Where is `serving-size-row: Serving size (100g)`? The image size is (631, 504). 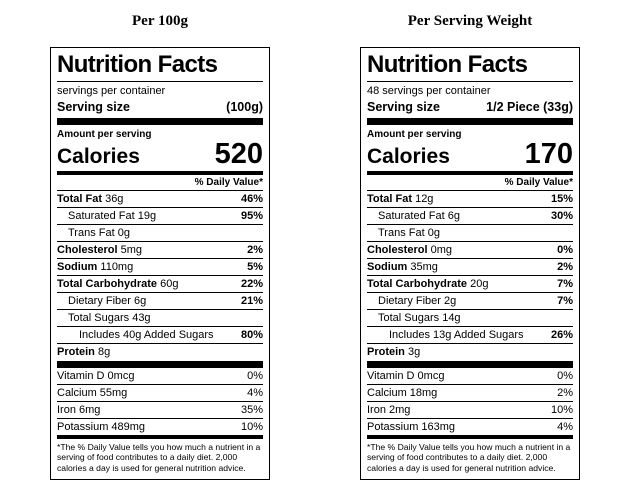 serving-size-row: Serving size (100g) is located at coordinates (160, 108).